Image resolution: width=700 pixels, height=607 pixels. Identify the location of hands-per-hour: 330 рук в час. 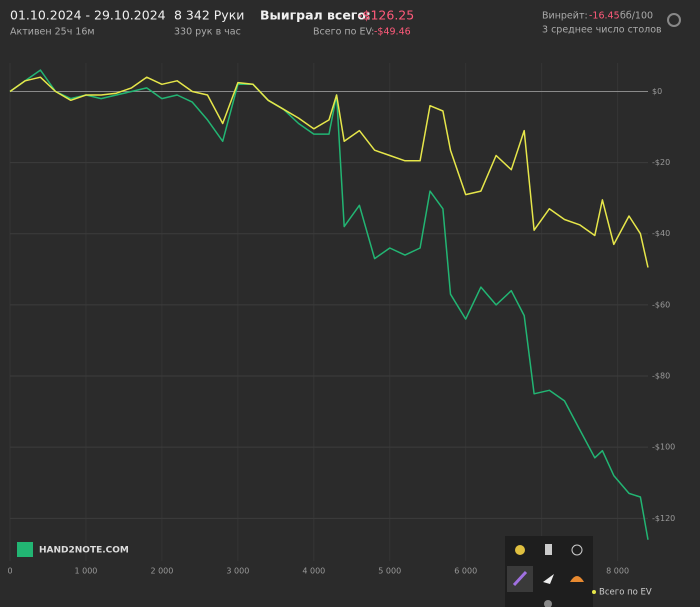
(207, 32).